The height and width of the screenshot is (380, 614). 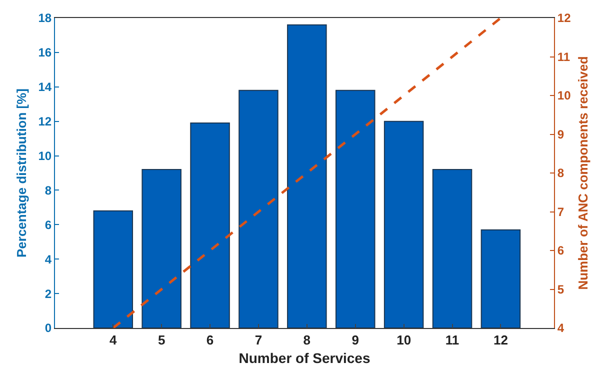 What do you see at coordinates (48, 225) in the screenshot?
I see `y-tick-label: 6` at bounding box center [48, 225].